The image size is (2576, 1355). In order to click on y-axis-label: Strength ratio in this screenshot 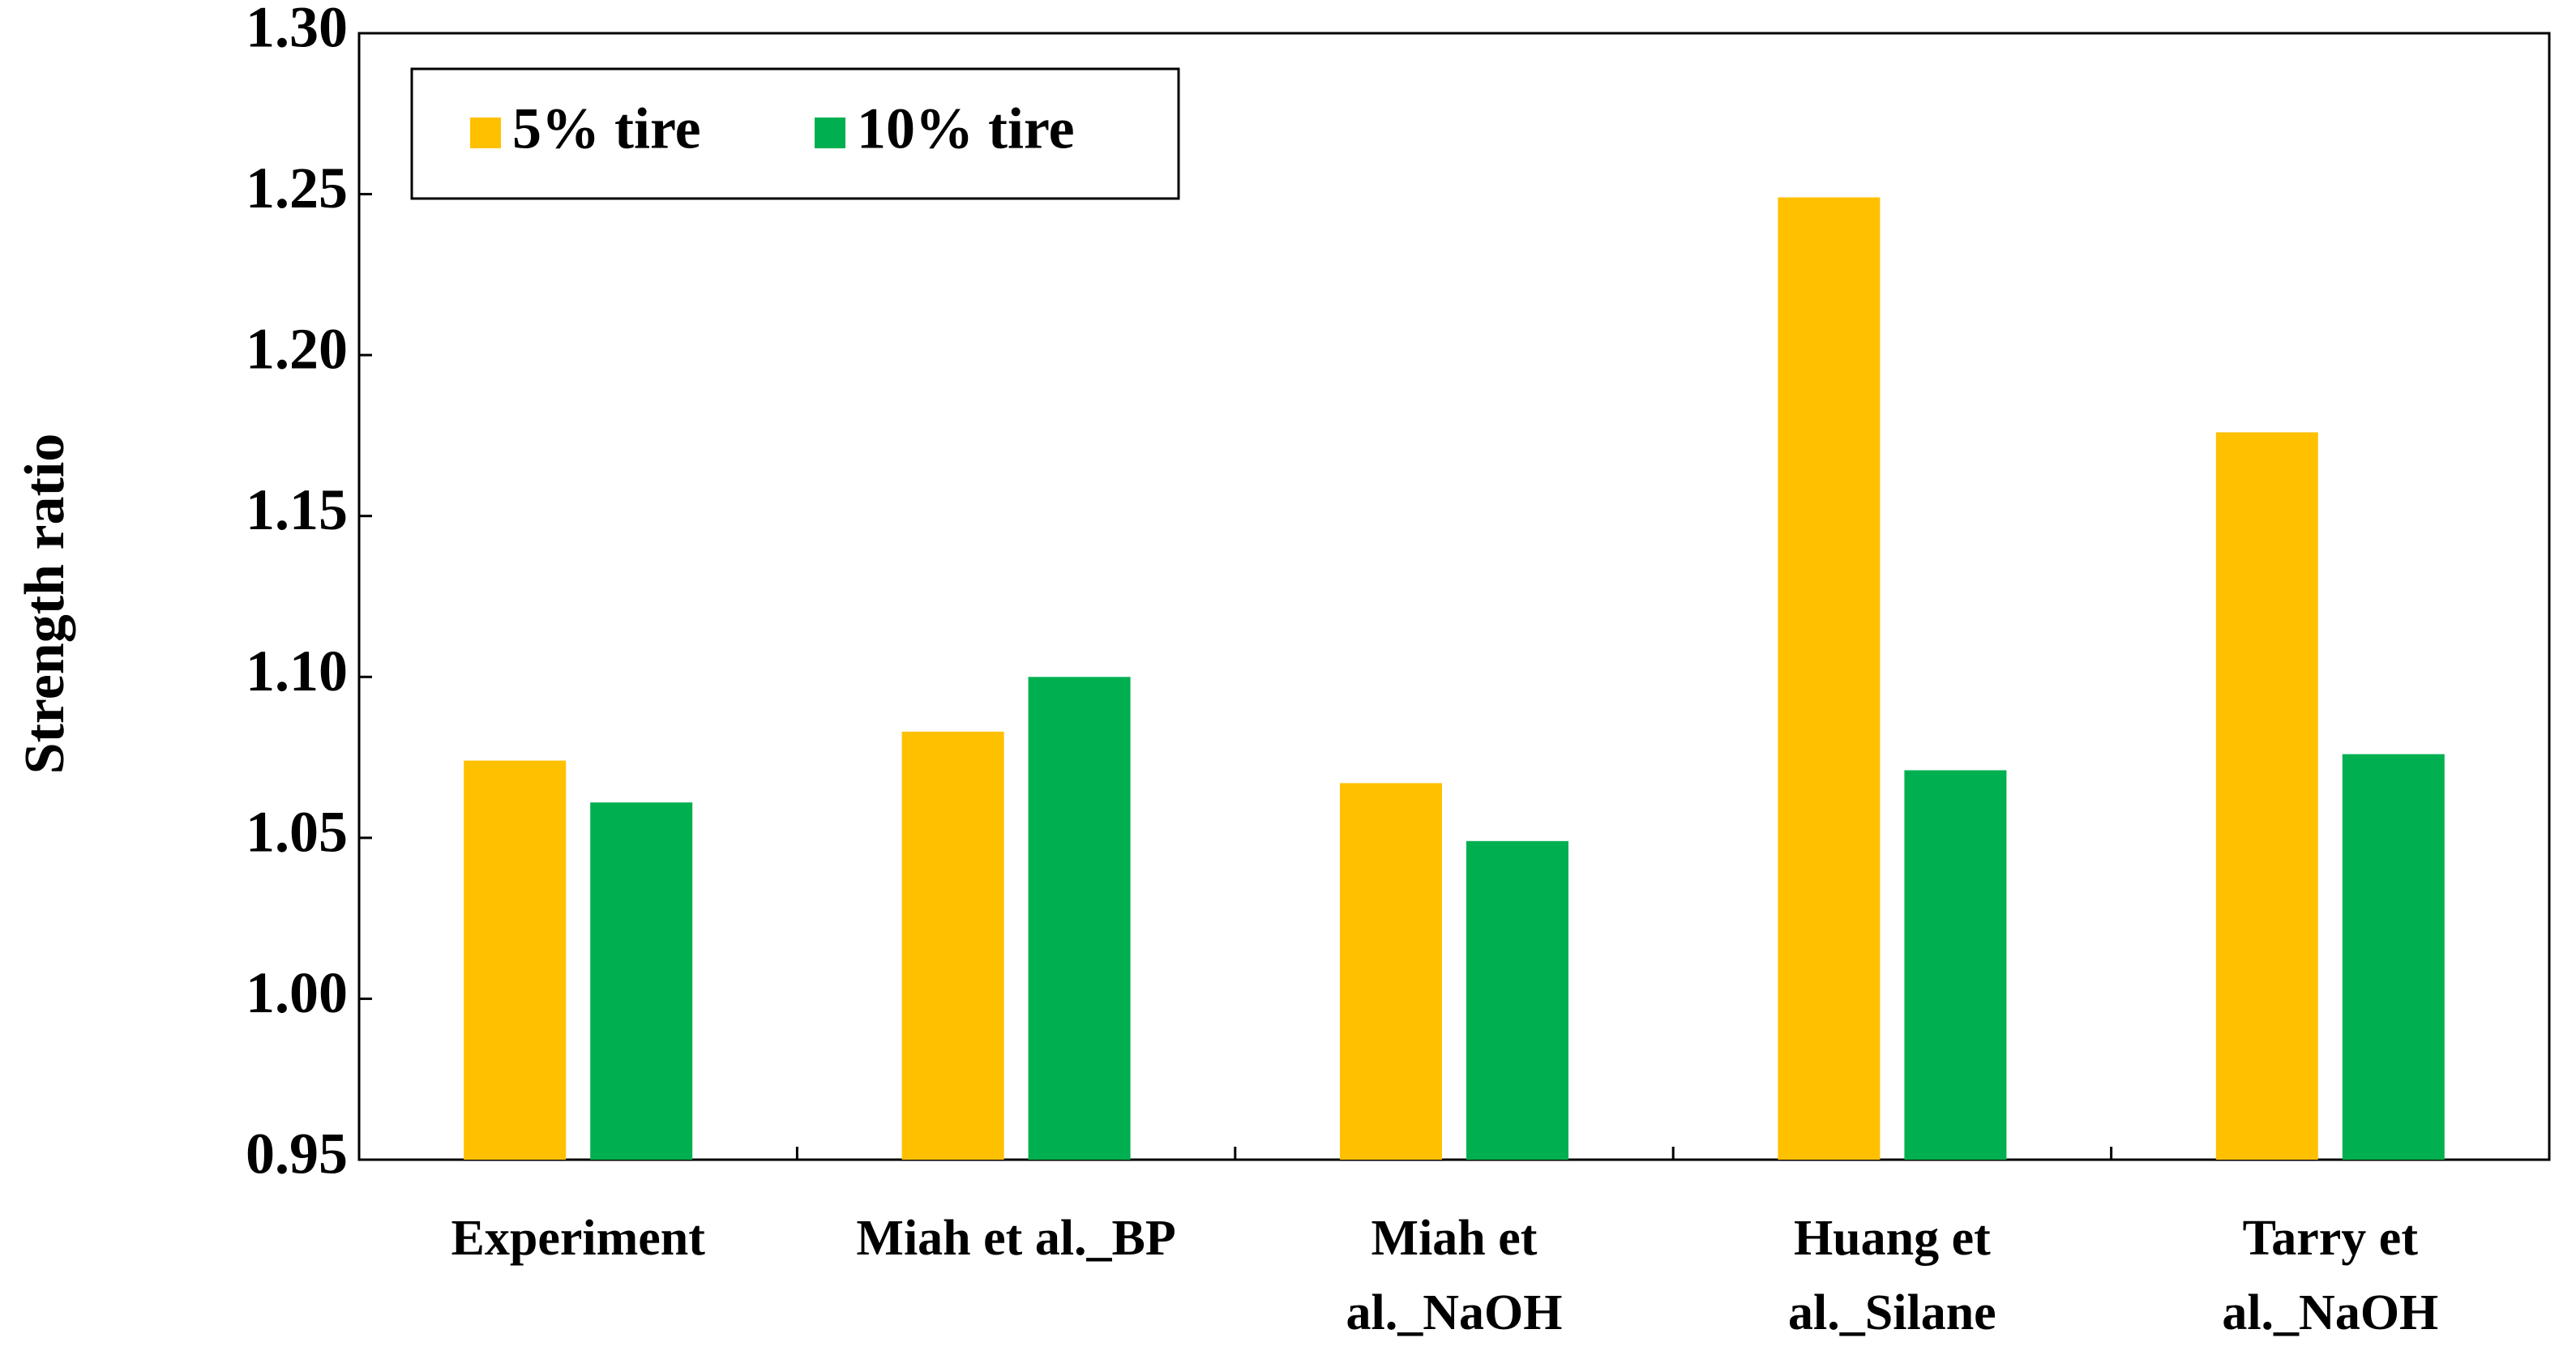, I will do `click(45, 604)`.